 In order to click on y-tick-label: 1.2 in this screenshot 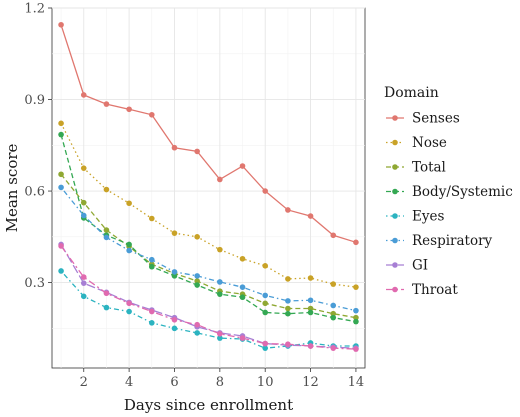, I will do `click(34, 9)`.